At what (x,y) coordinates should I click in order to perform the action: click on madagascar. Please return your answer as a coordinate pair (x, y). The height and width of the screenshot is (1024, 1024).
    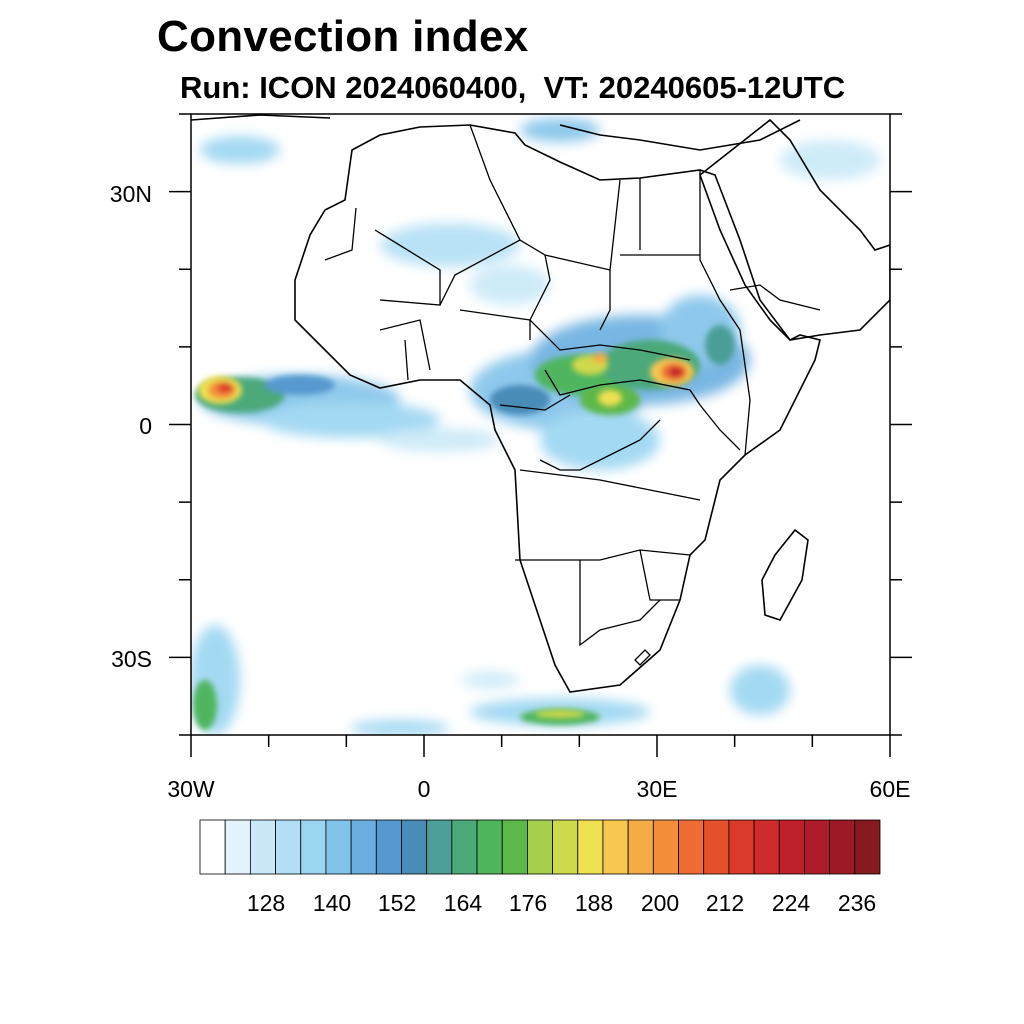
    Looking at the image, I should click on (785, 574).